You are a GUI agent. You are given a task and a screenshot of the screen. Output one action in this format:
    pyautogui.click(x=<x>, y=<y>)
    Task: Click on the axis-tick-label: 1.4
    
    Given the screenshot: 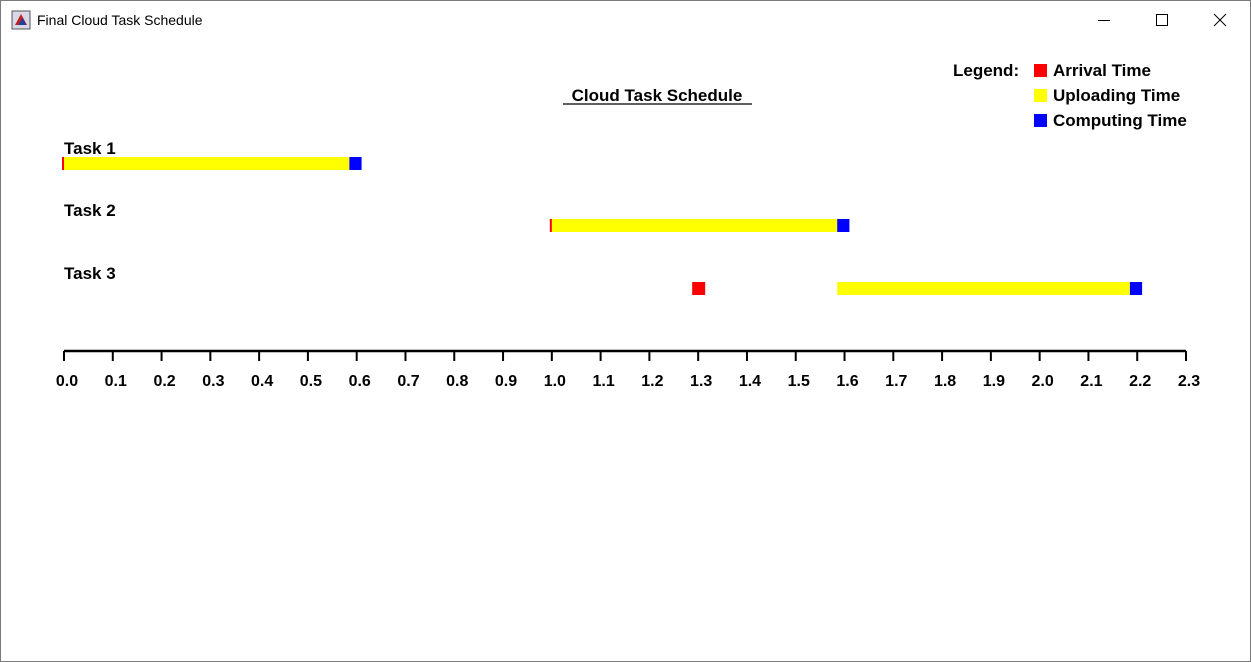 What is the action you would take?
    pyautogui.click(x=750, y=381)
    